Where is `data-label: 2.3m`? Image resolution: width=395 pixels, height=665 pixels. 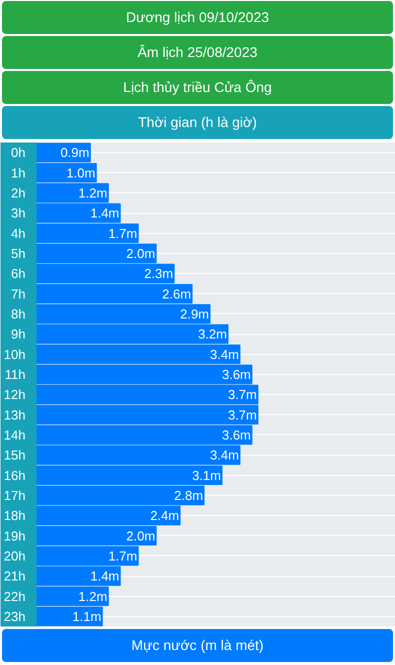
data-label: 2.3m is located at coordinates (159, 274).